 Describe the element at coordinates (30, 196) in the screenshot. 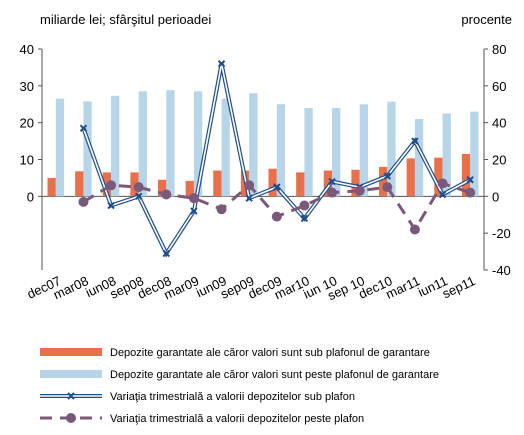

I see `y-tick-label: 0` at that location.